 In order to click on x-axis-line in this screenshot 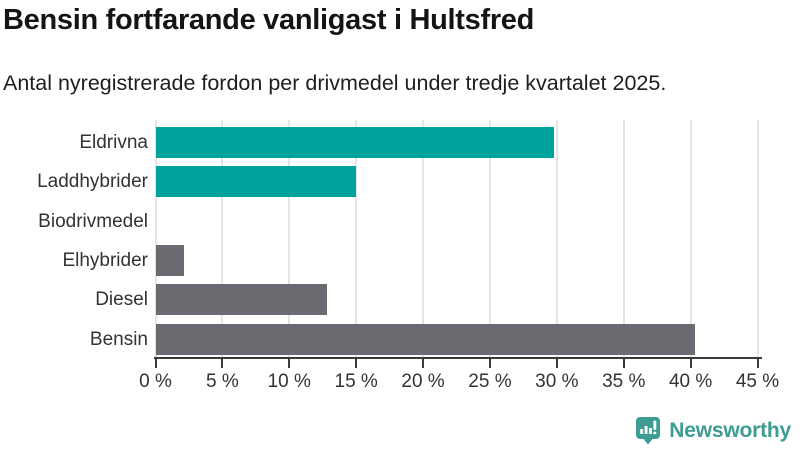, I will do `click(457, 357)`.